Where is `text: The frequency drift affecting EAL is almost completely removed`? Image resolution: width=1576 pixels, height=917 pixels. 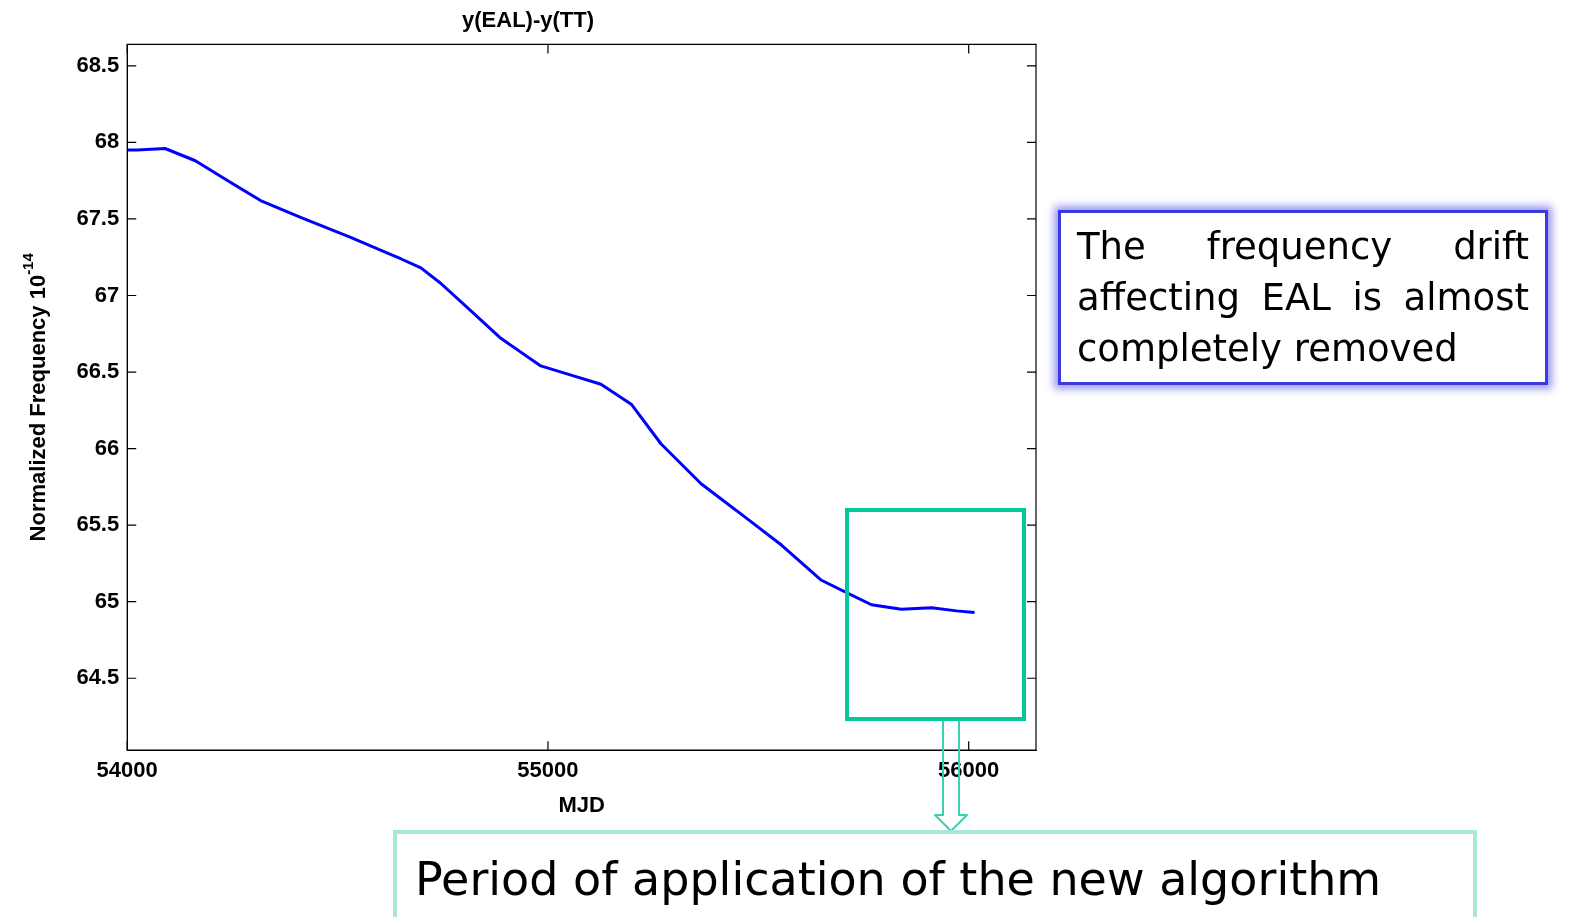
text: The frequency drift affecting EAL is almost completely removed is located at coordinates (1303, 297).